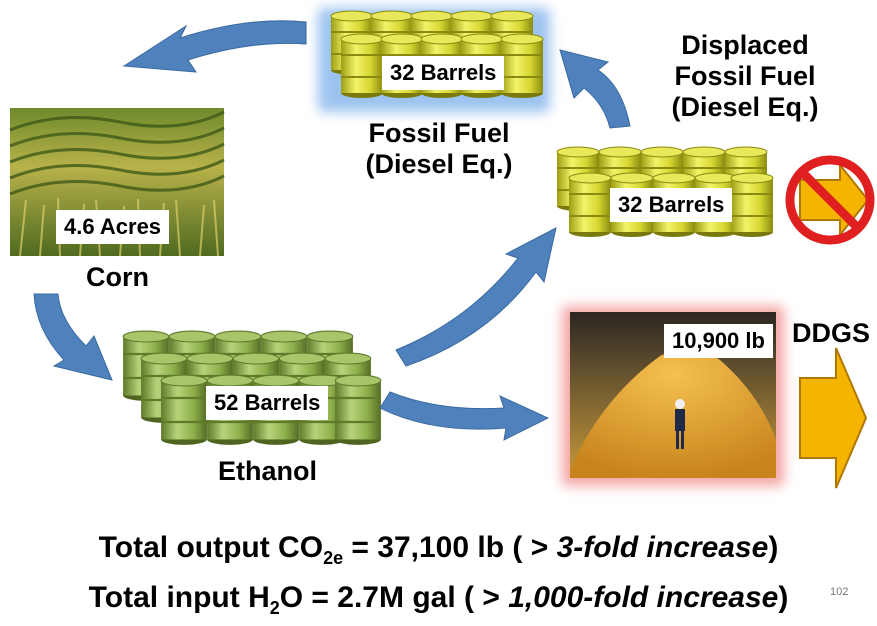  What do you see at coordinates (783, 597) in the screenshot?
I see `summary-water-suffix: )` at bounding box center [783, 597].